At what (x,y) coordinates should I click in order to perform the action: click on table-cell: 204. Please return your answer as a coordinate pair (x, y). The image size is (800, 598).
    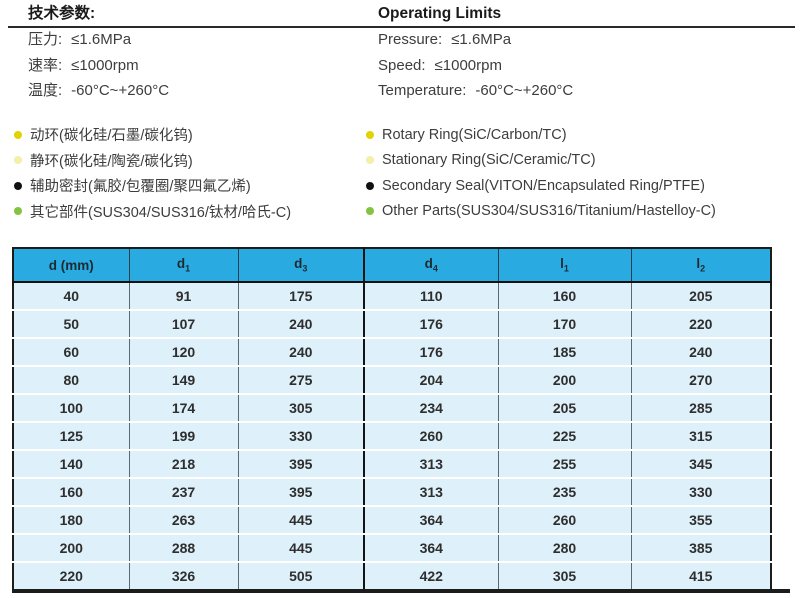
    Looking at the image, I should click on (431, 380).